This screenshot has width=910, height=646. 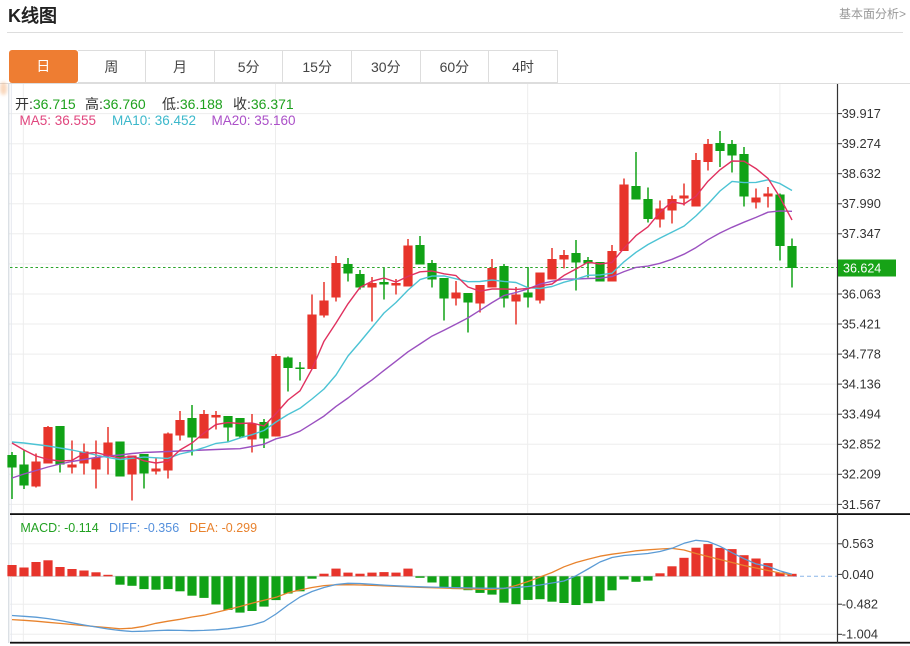 What do you see at coordinates (861, 354) in the screenshot?
I see `svg-text: 34.778` at bounding box center [861, 354].